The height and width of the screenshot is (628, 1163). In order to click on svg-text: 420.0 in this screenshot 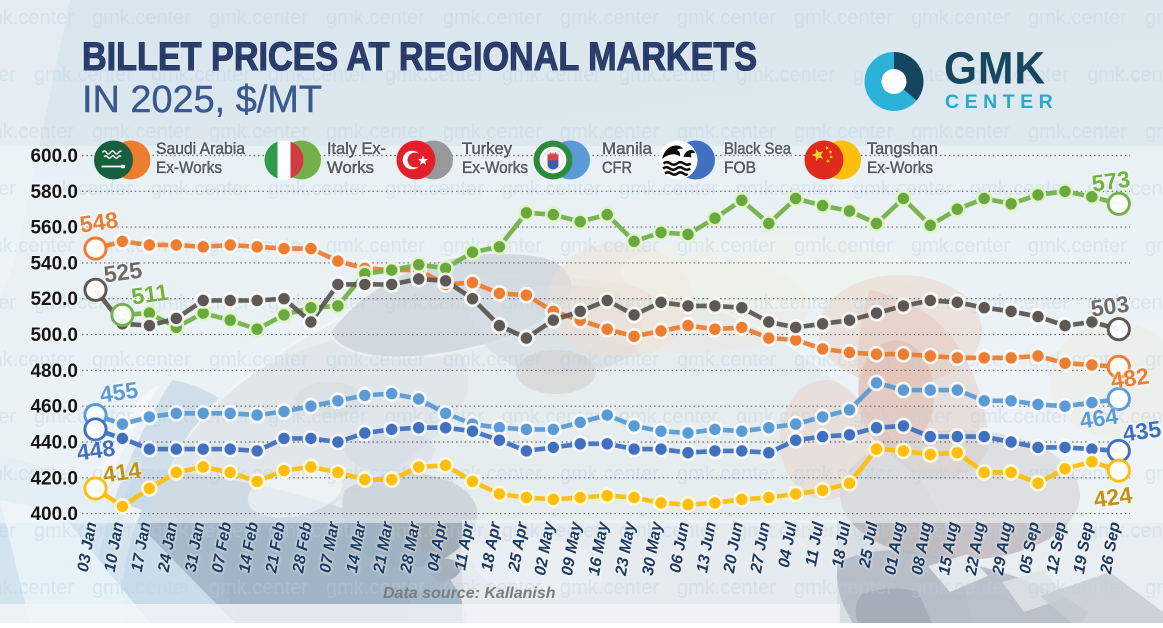, I will do `click(54, 478)`.